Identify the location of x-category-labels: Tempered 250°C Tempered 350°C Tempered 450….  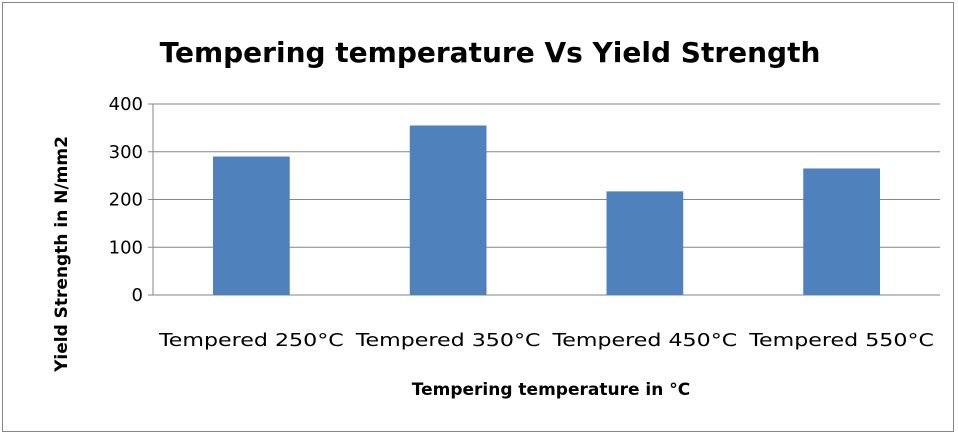
(546, 340).